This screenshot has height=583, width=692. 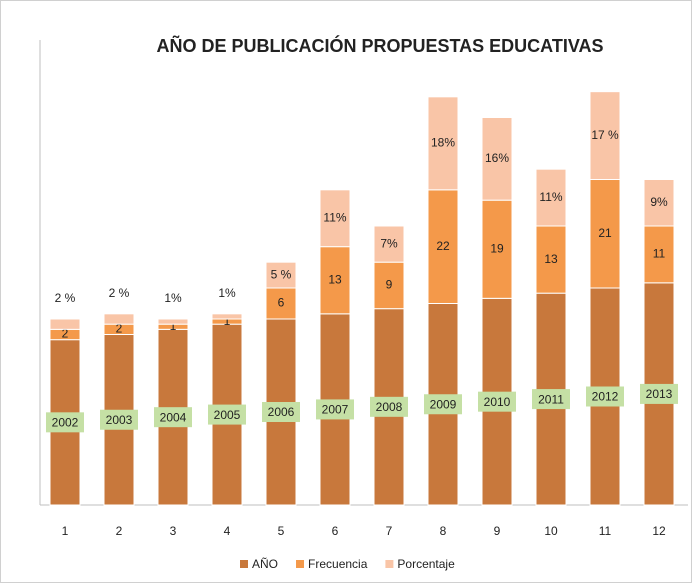 I want to click on data-label: 2003, so click(x=119, y=420).